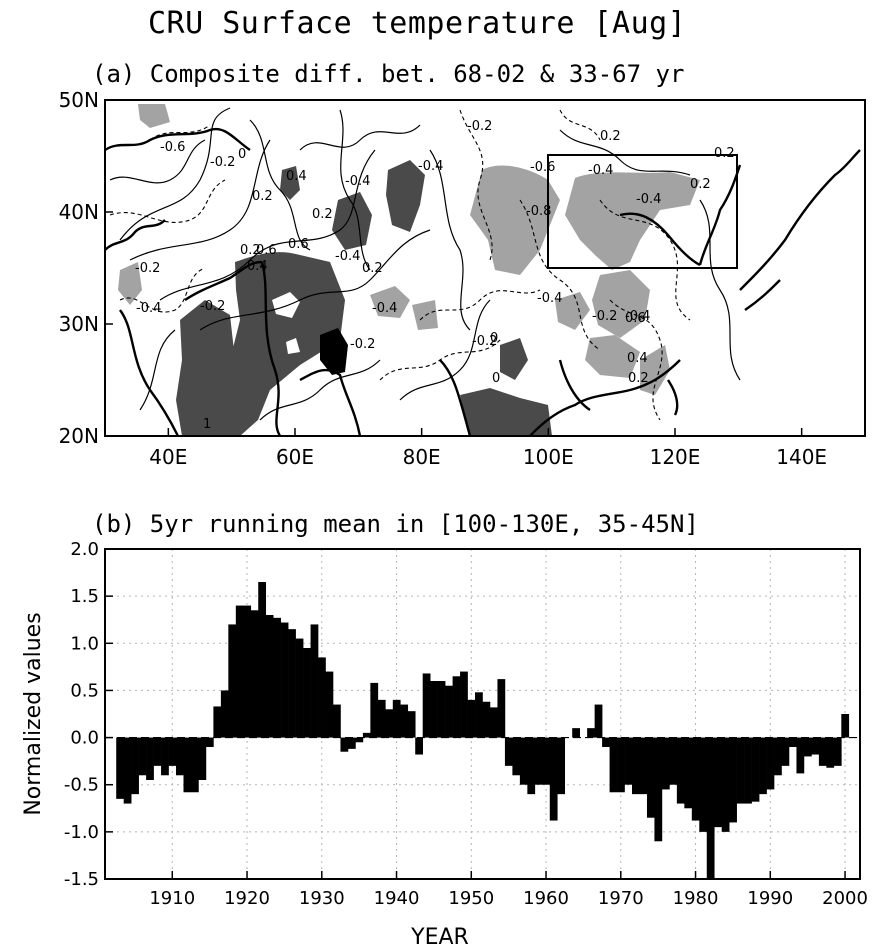  I want to click on contour-label: -0.8, so click(538, 211).